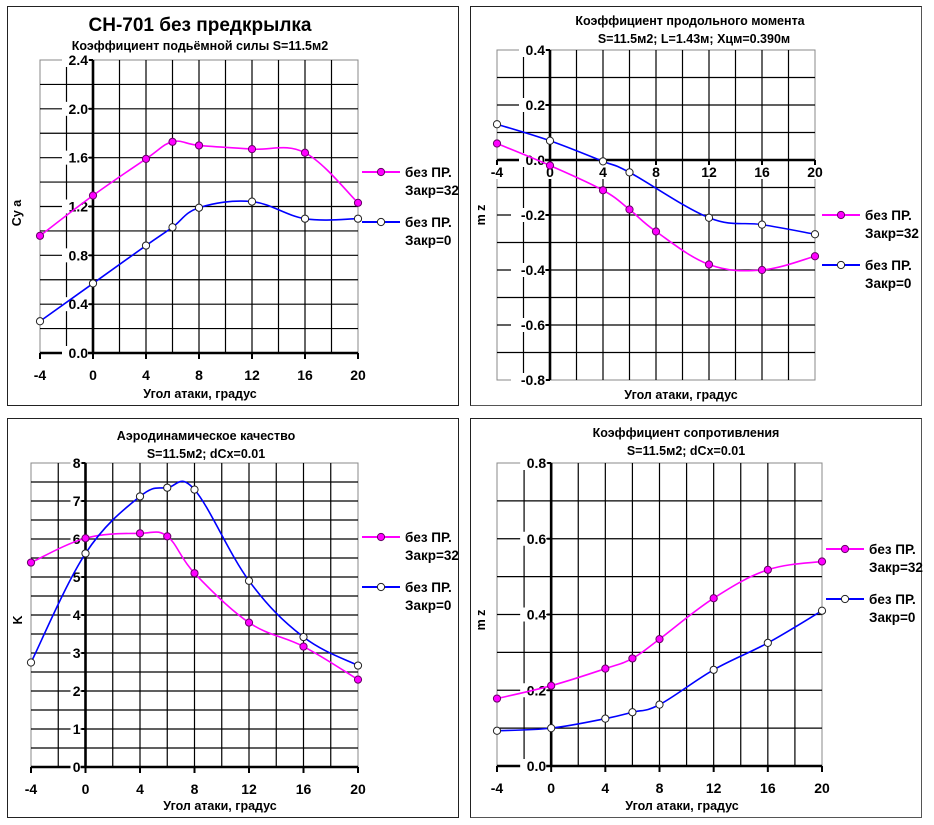  Describe the element at coordinates (536, 105) in the screenshot. I see `y-tick-label: 0.2` at that location.